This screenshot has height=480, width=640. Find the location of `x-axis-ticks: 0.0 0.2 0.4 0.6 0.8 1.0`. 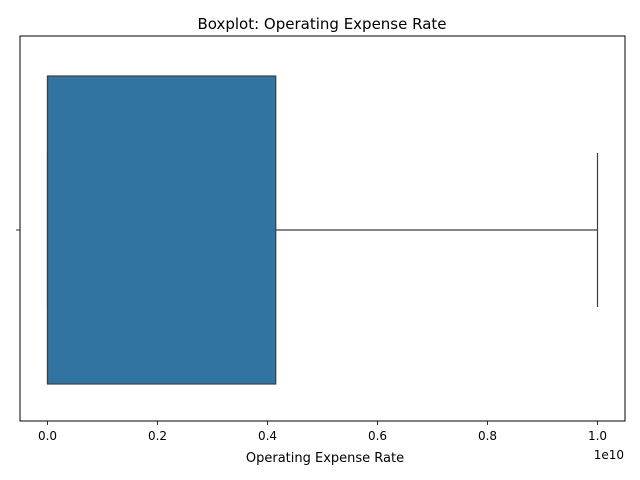

x-axis-ticks: 0.0 0.2 0.4 0.6 0.8 1.0 is located at coordinates (322, 432).